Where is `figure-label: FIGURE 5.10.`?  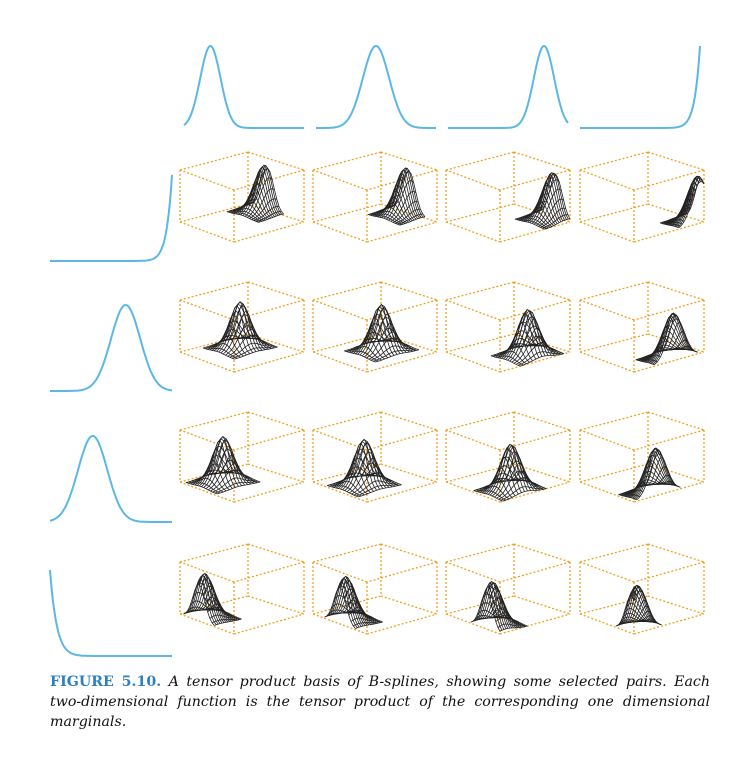 figure-label: FIGURE 5.10. is located at coordinates (106, 682).